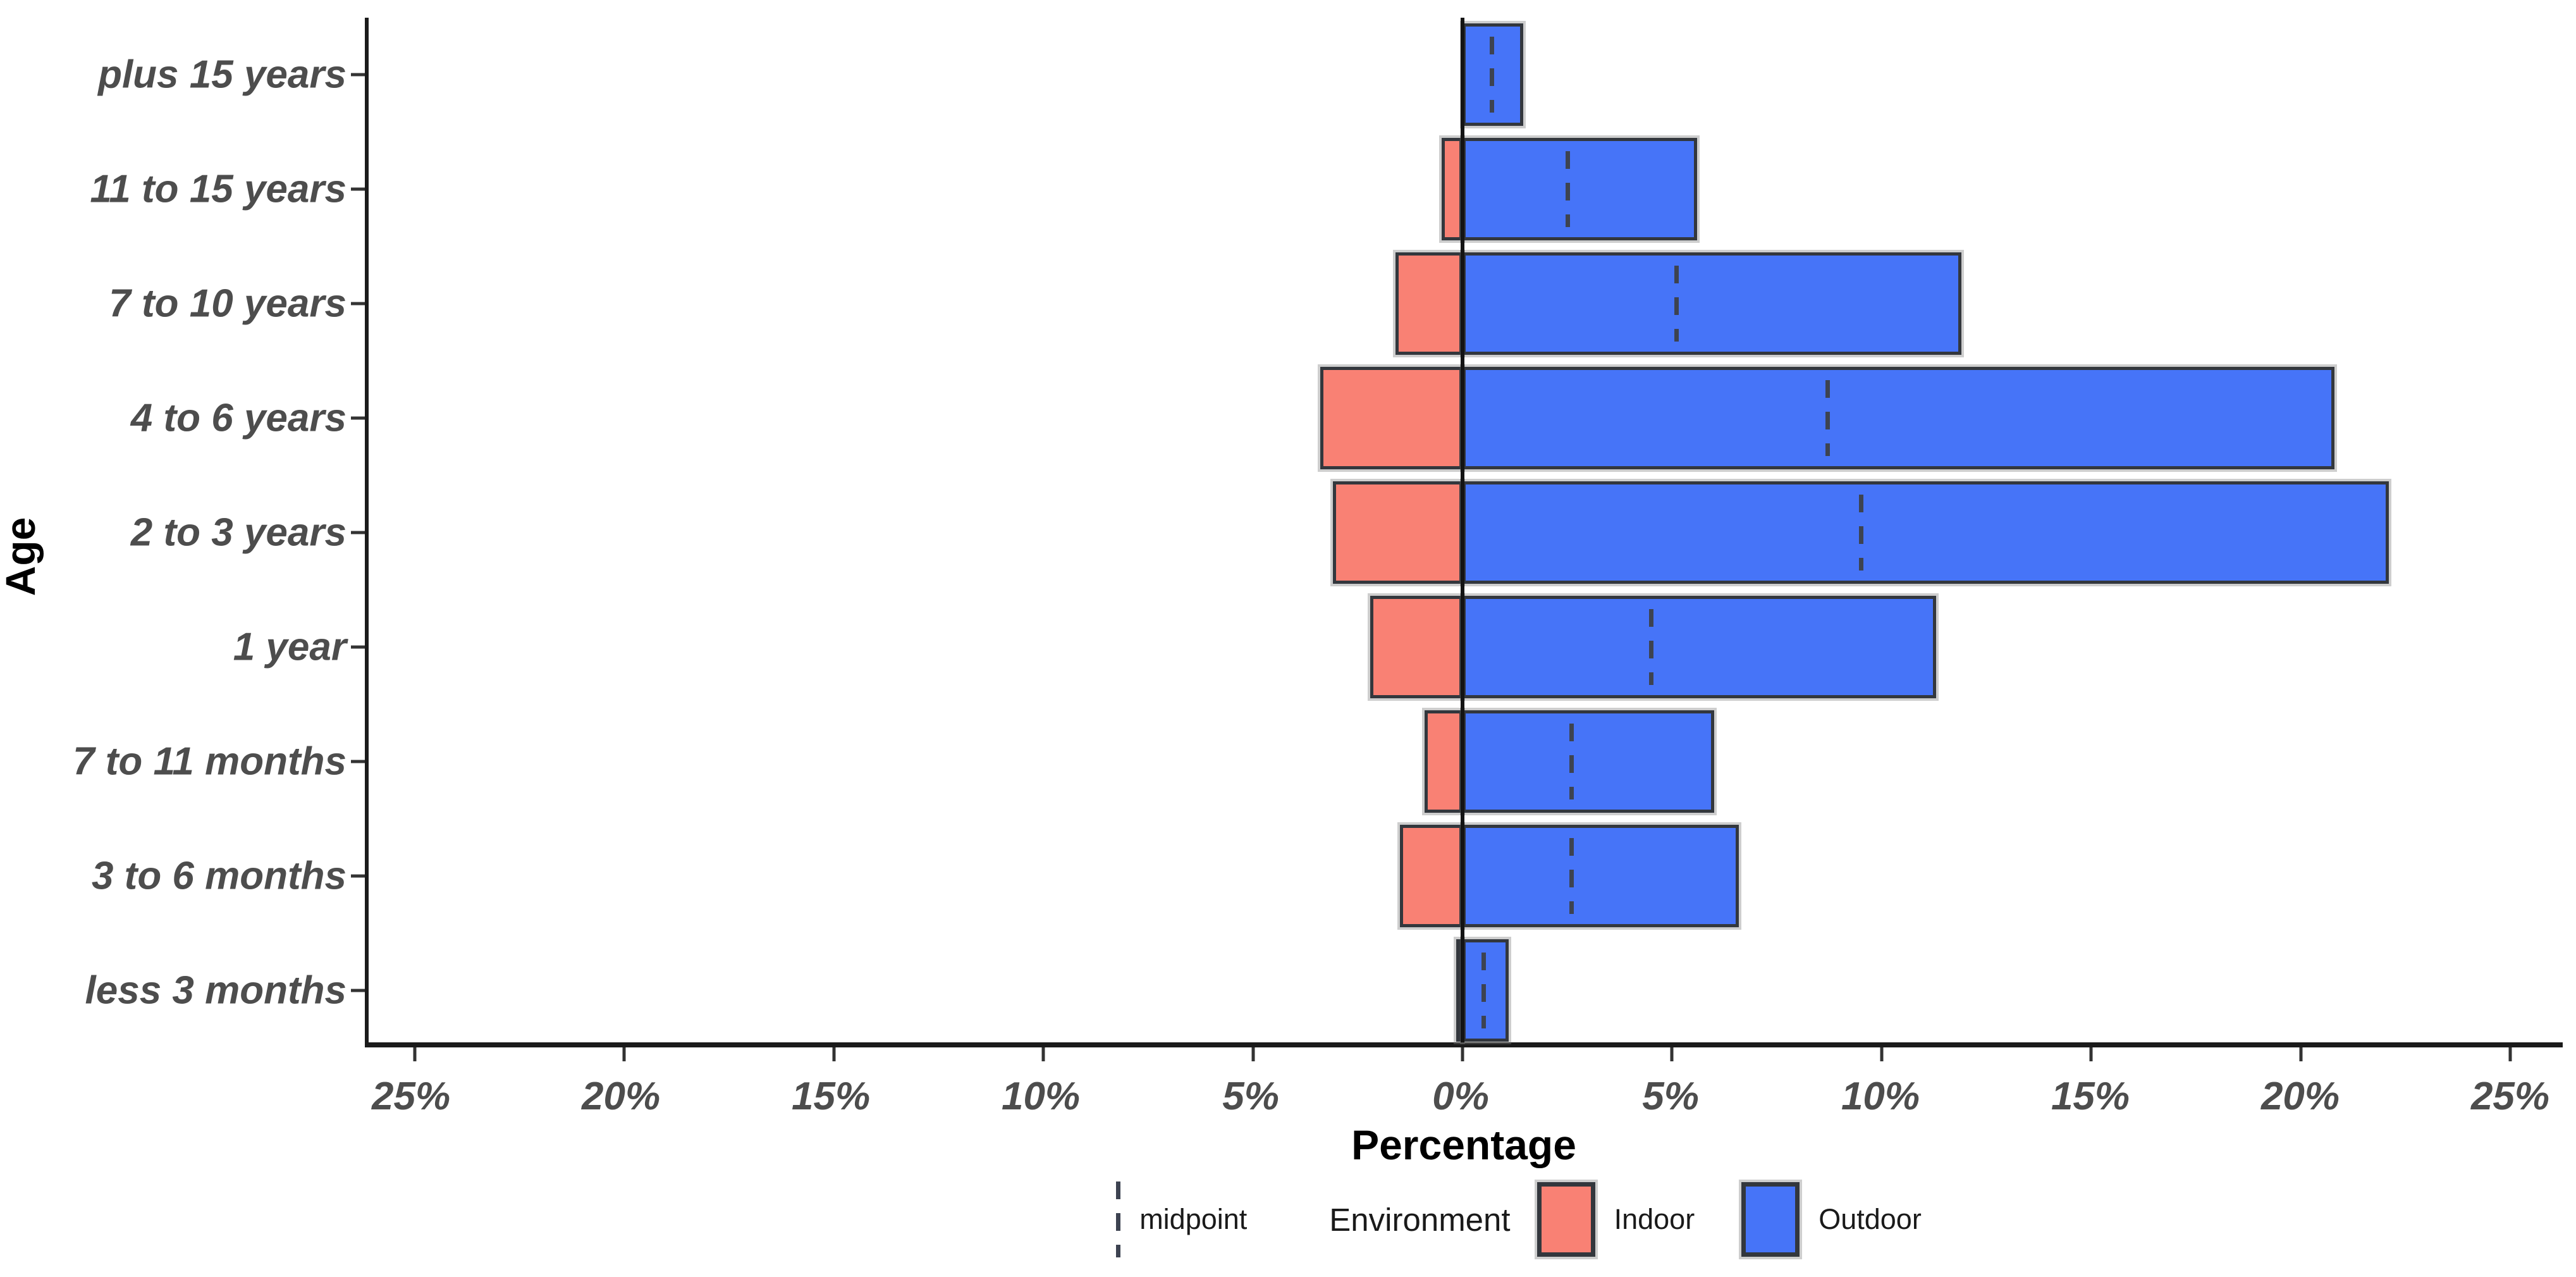 The width and height of the screenshot is (2576, 1277). I want to click on x-tick-label--20: 20%, so click(621, 1096).